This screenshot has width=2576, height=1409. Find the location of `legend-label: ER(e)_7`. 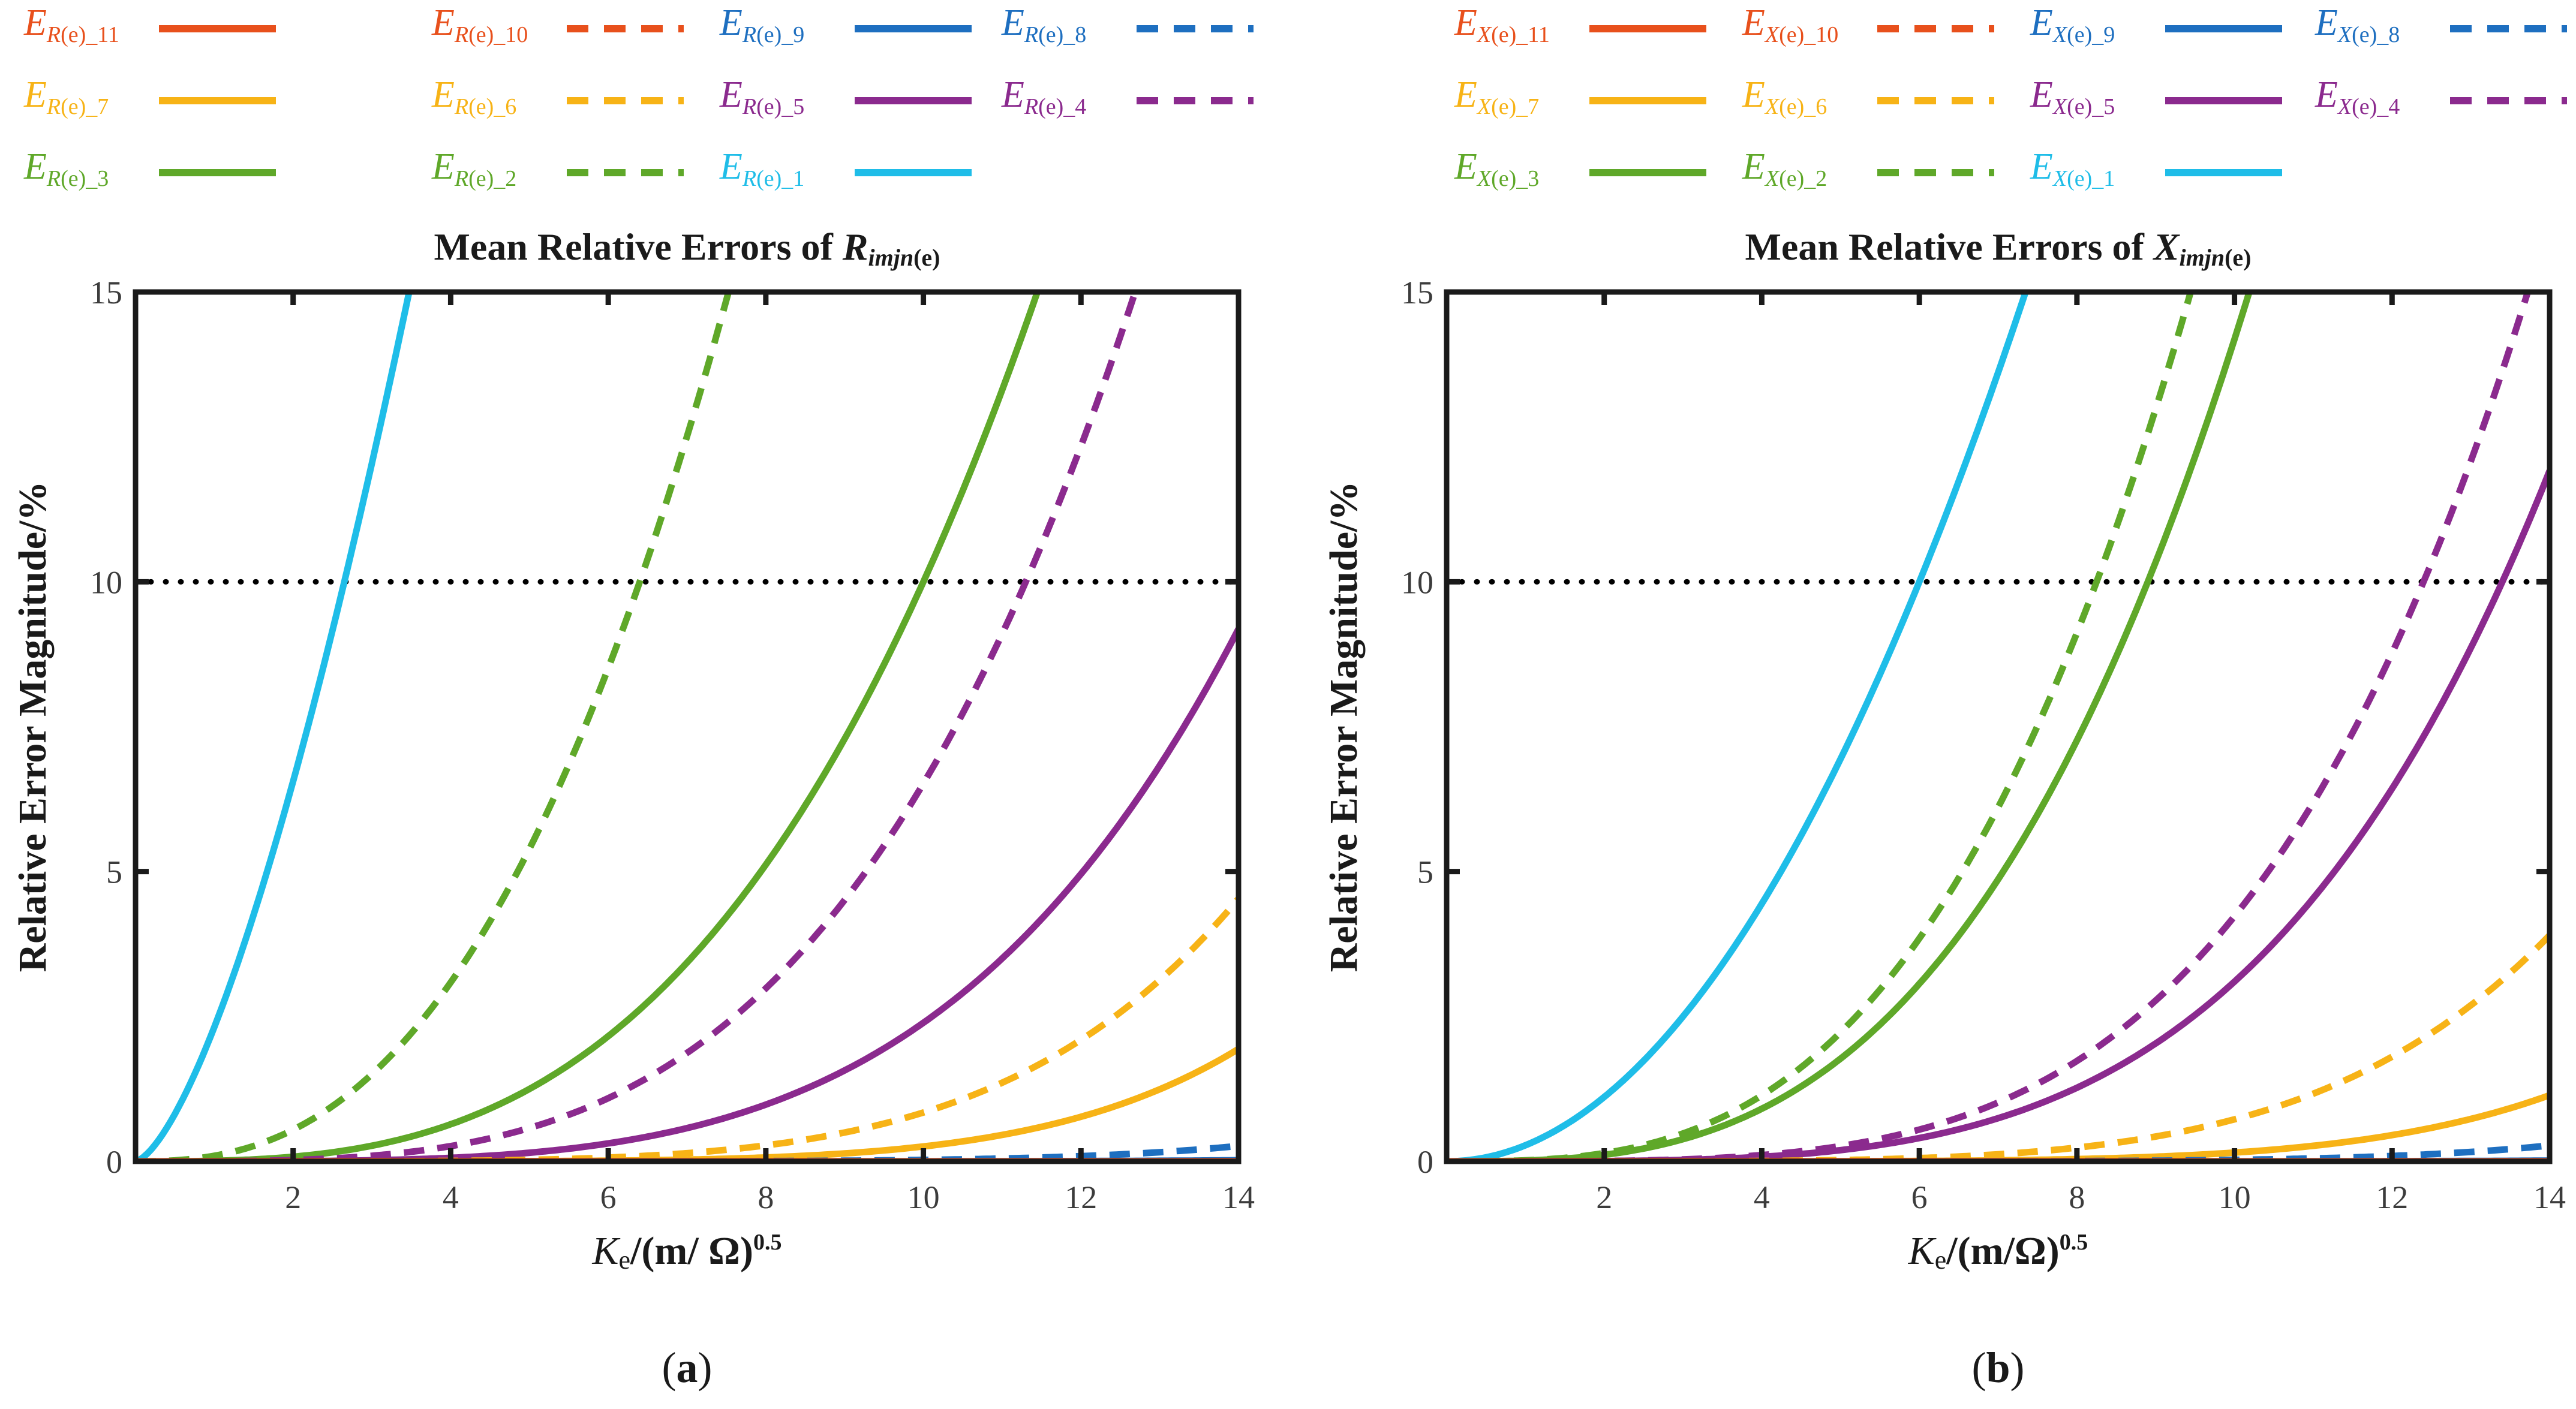

legend-label: ER(e)_7 is located at coordinates (66, 96).